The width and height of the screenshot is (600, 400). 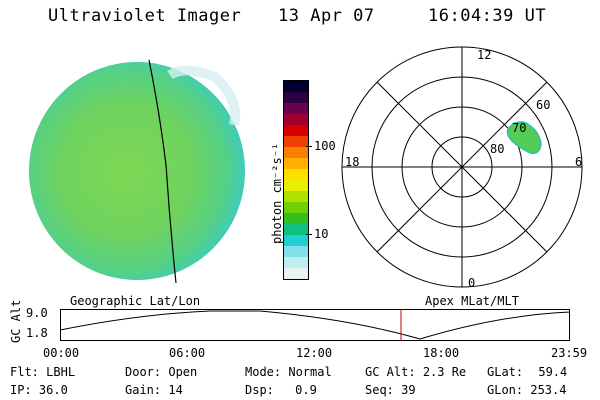 I want to click on auroral-patch, so click(x=524, y=138).